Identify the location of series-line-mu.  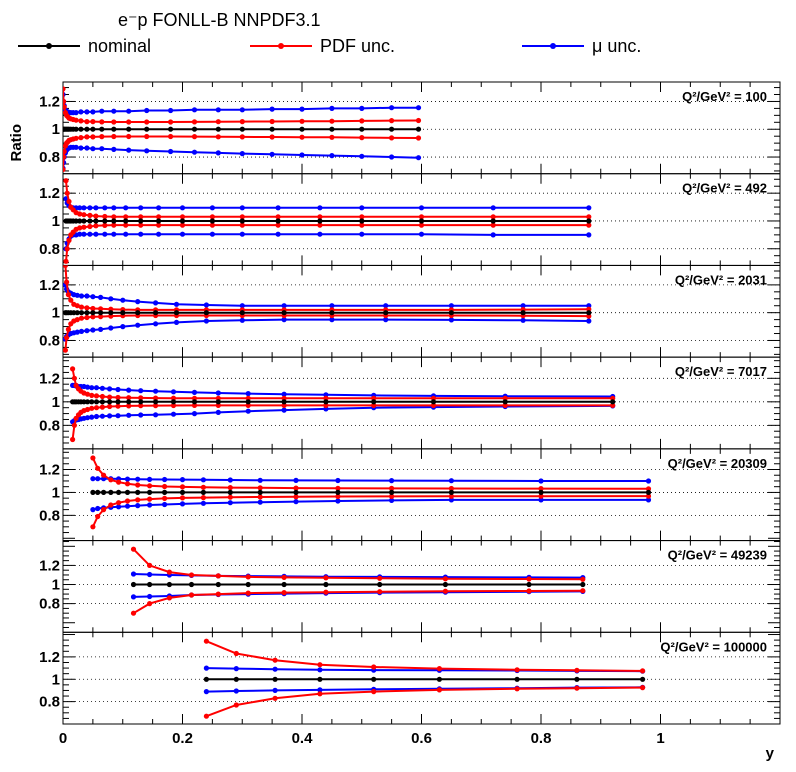
(327, 203).